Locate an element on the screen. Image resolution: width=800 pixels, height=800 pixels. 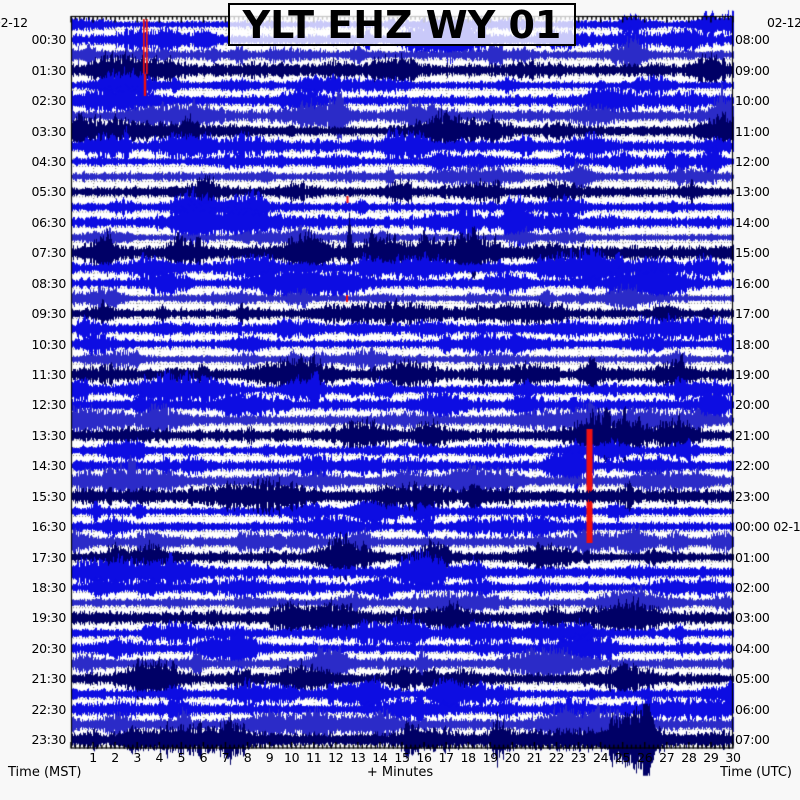
mst-time-label: 17:30 is located at coordinates (48, 557).